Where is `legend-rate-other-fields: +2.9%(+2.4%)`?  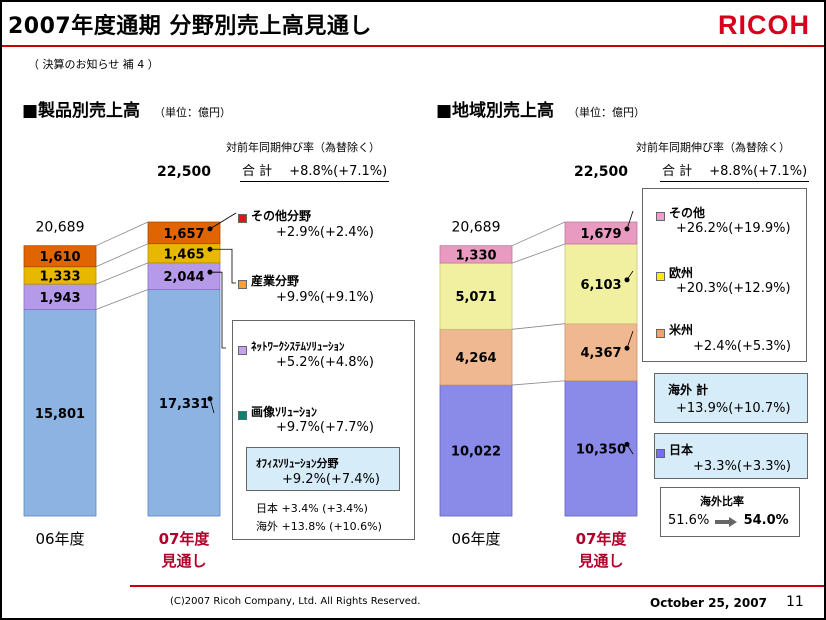
legend-rate-other-fields: +2.9%(+2.4%) is located at coordinates (325, 232).